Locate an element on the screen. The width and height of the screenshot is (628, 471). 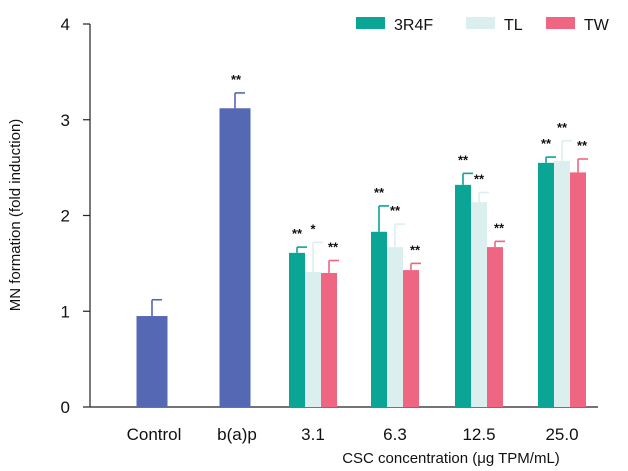
group-0-series-1-bar is located at coordinates (313, 339).